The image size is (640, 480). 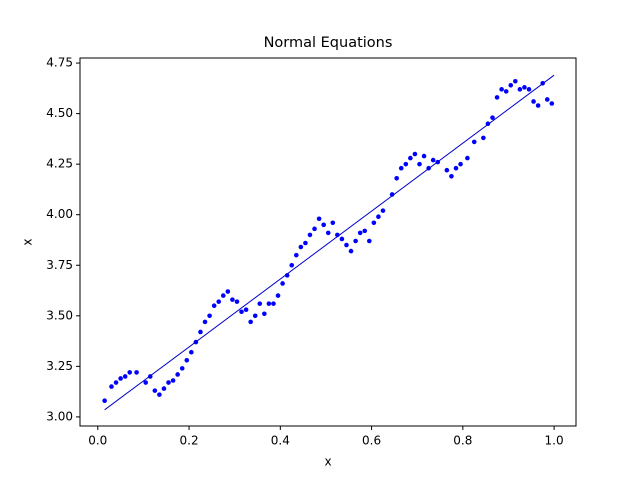 What do you see at coordinates (280, 441) in the screenshot?
I see `x-tick-label: 0.4` at bounding box center [280, 441].